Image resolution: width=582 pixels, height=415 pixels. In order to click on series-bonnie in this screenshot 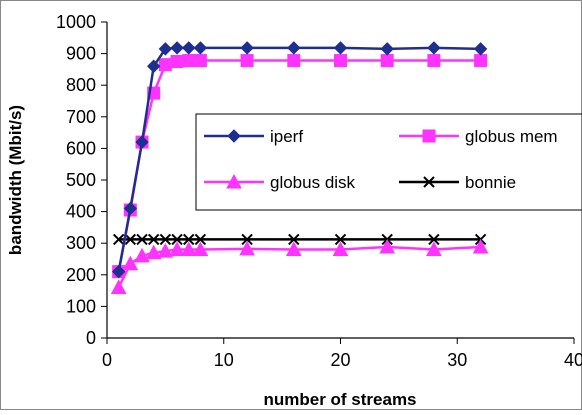, I will do `click(299, 239)`.